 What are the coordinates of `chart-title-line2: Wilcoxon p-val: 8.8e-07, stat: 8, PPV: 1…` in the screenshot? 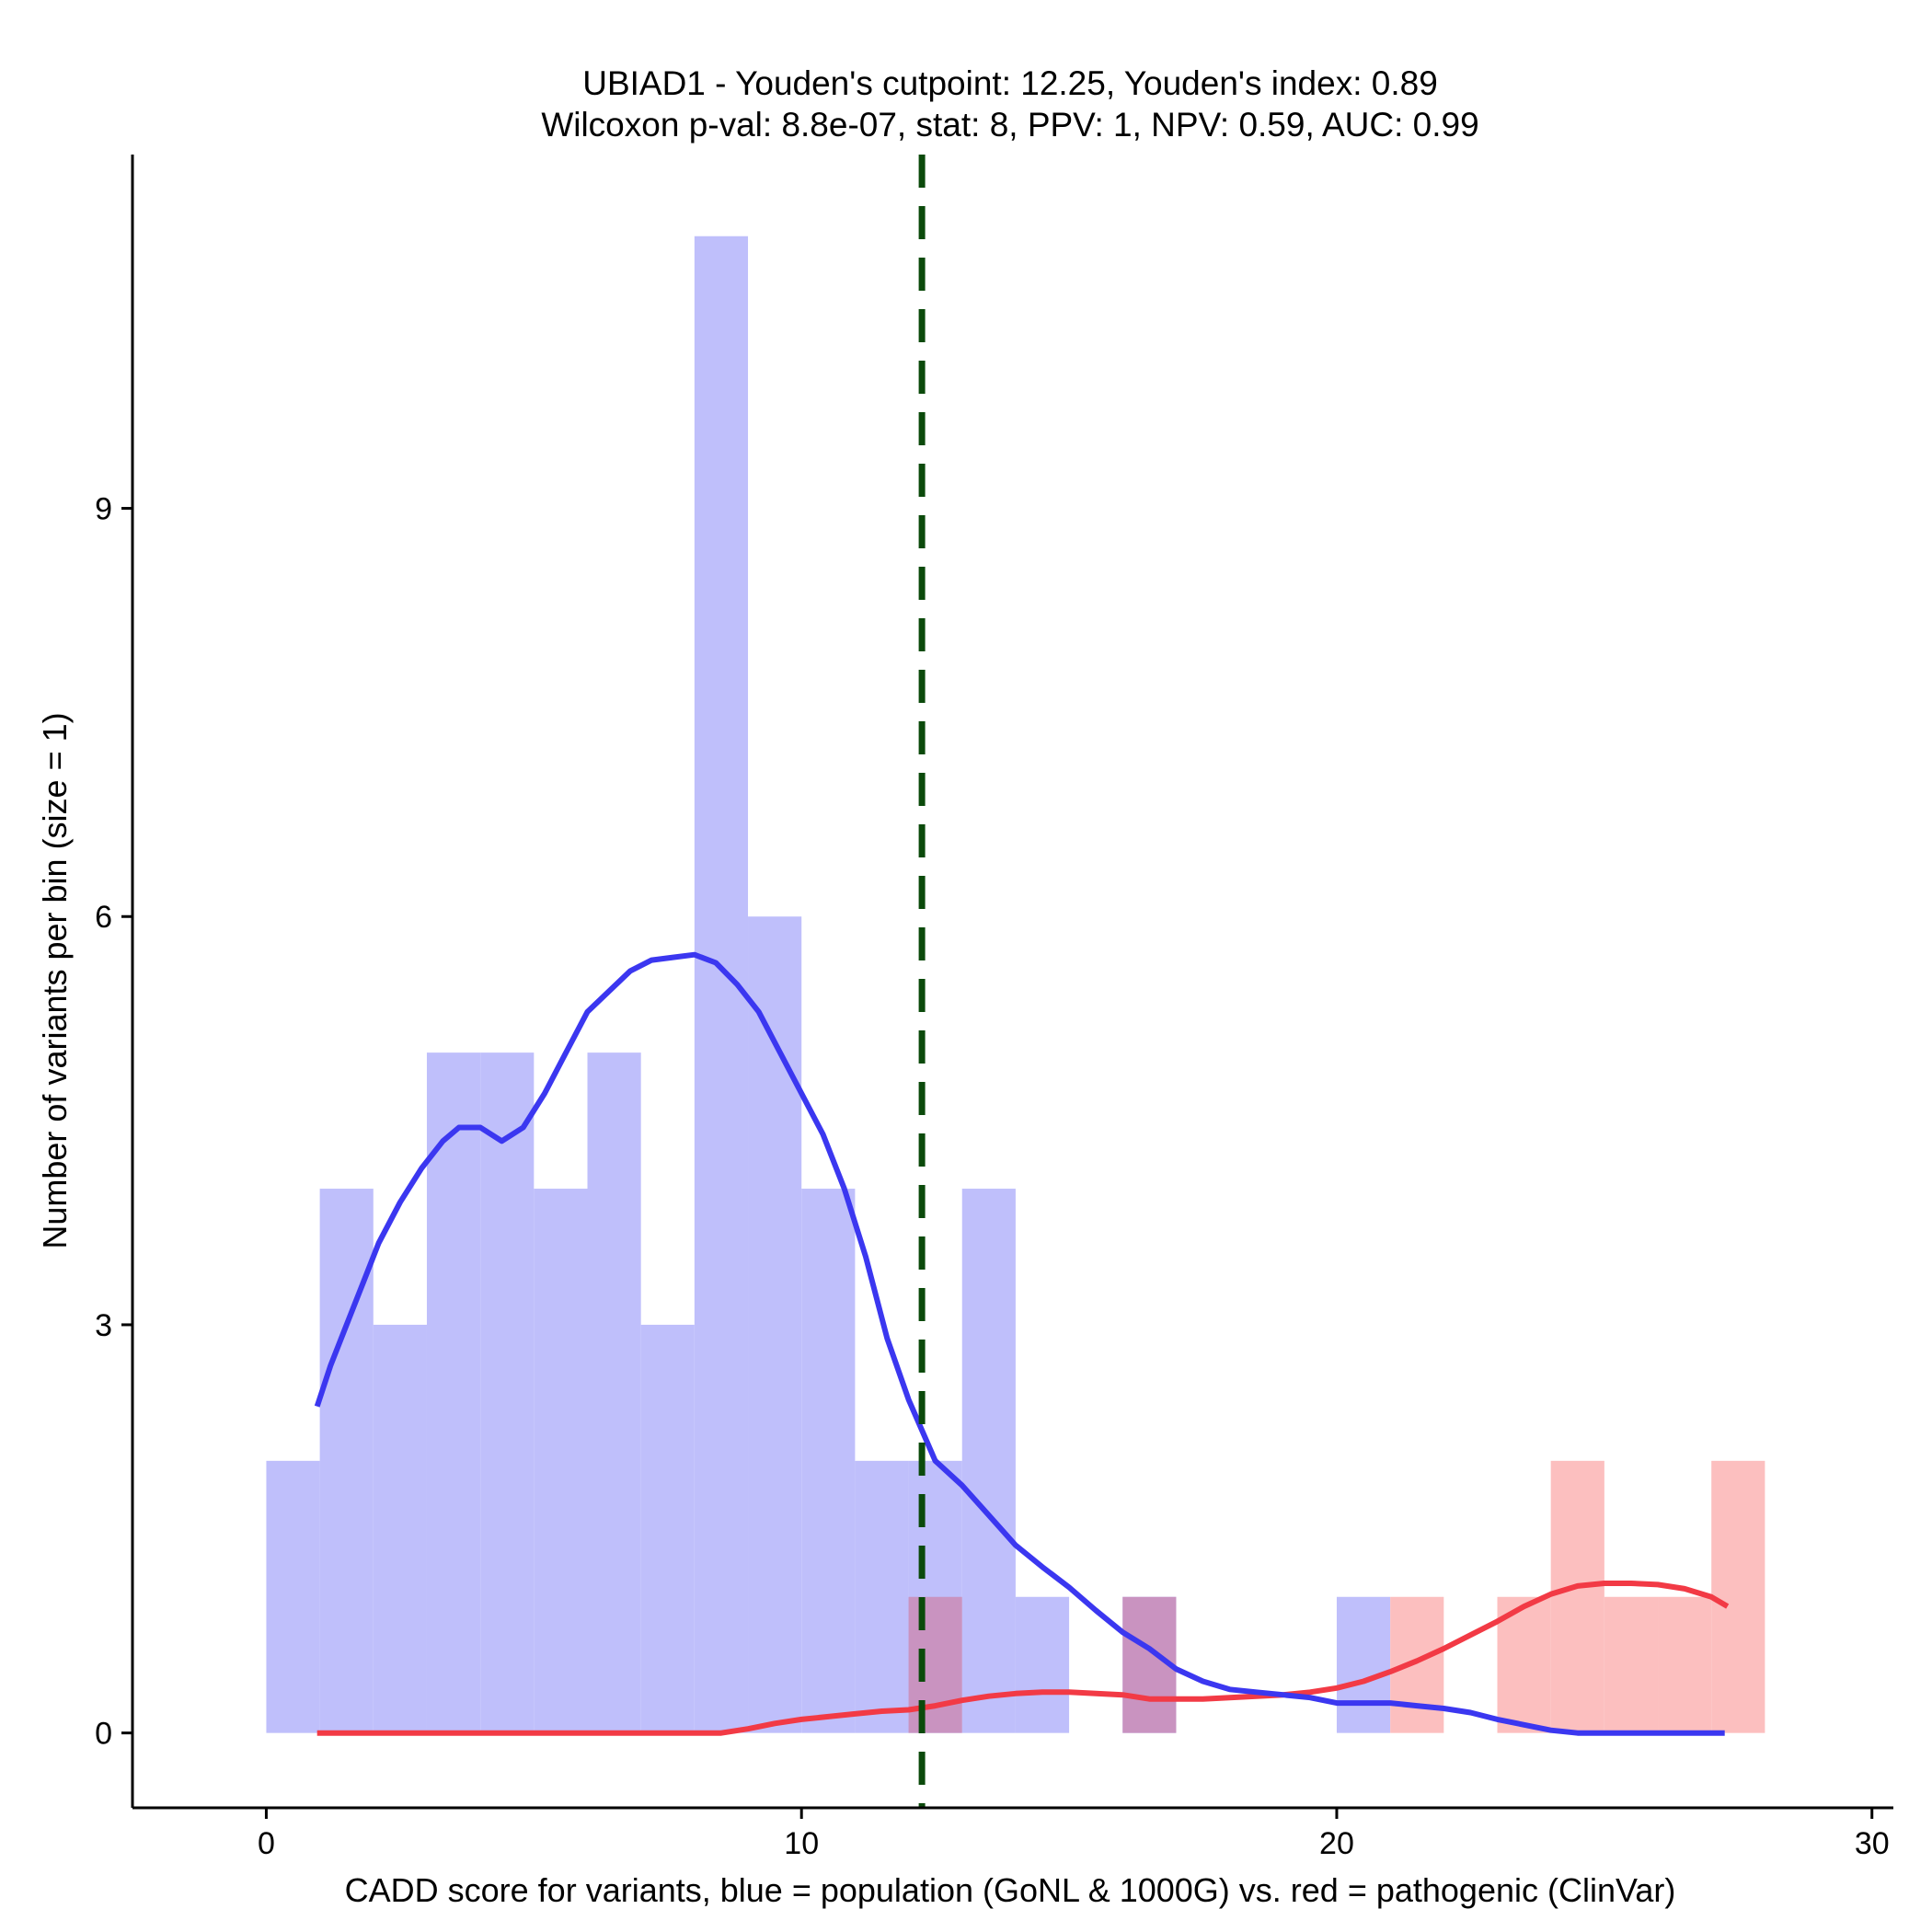 It's located at (1009, 125).